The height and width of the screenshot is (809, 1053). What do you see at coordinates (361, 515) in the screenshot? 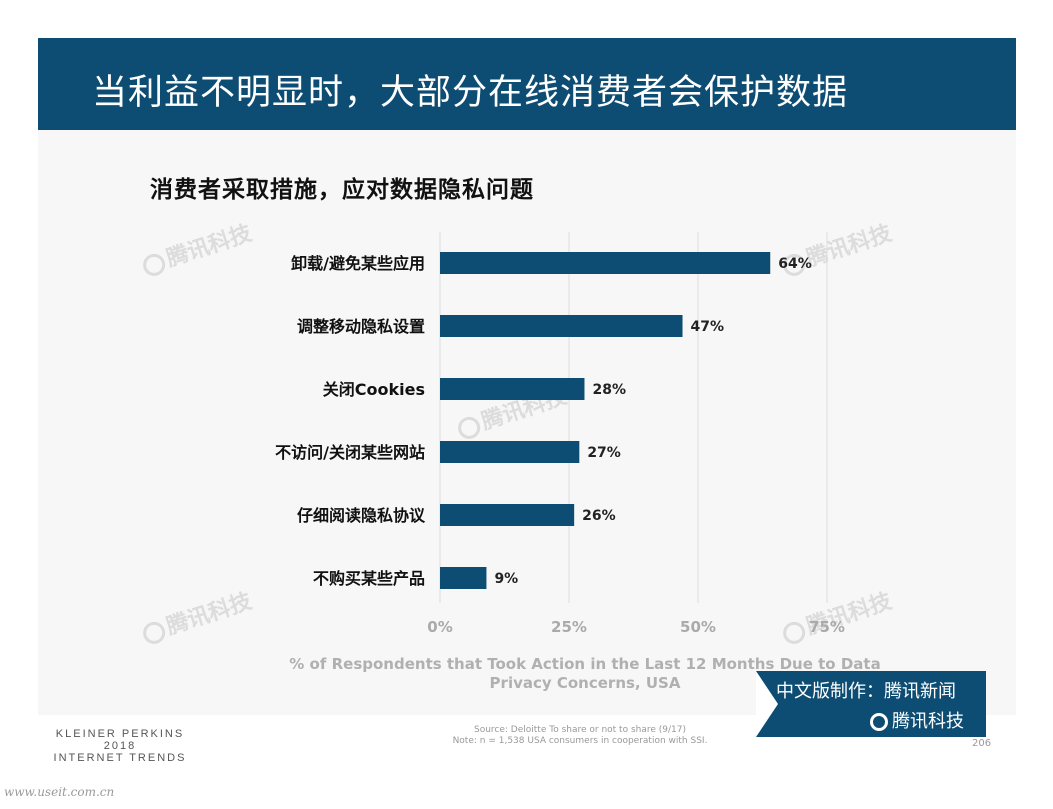
I see `category-label: 仔细阅读隐私协议` at bounding box center [361, 515].